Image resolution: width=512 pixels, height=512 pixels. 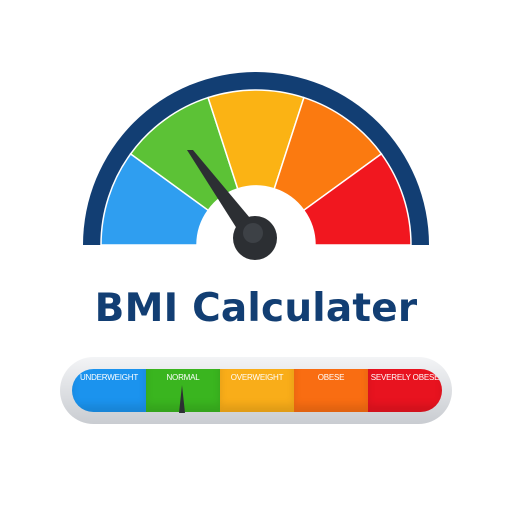 I want to click on scale-label-normal: NORMAL, so click(x=183, y=377).